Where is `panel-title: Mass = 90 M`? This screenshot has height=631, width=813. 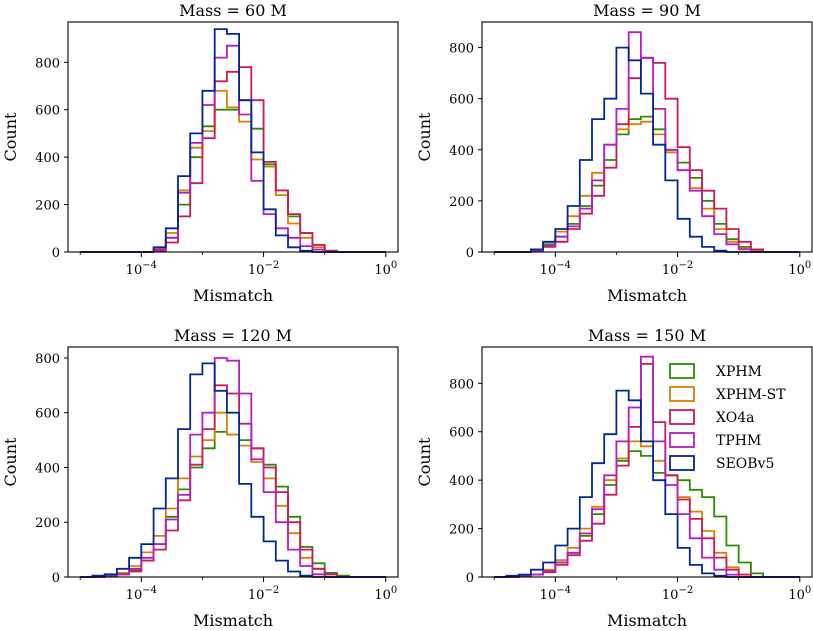
panel-title: Mass = 90 M is located at coordinates (647, 10).